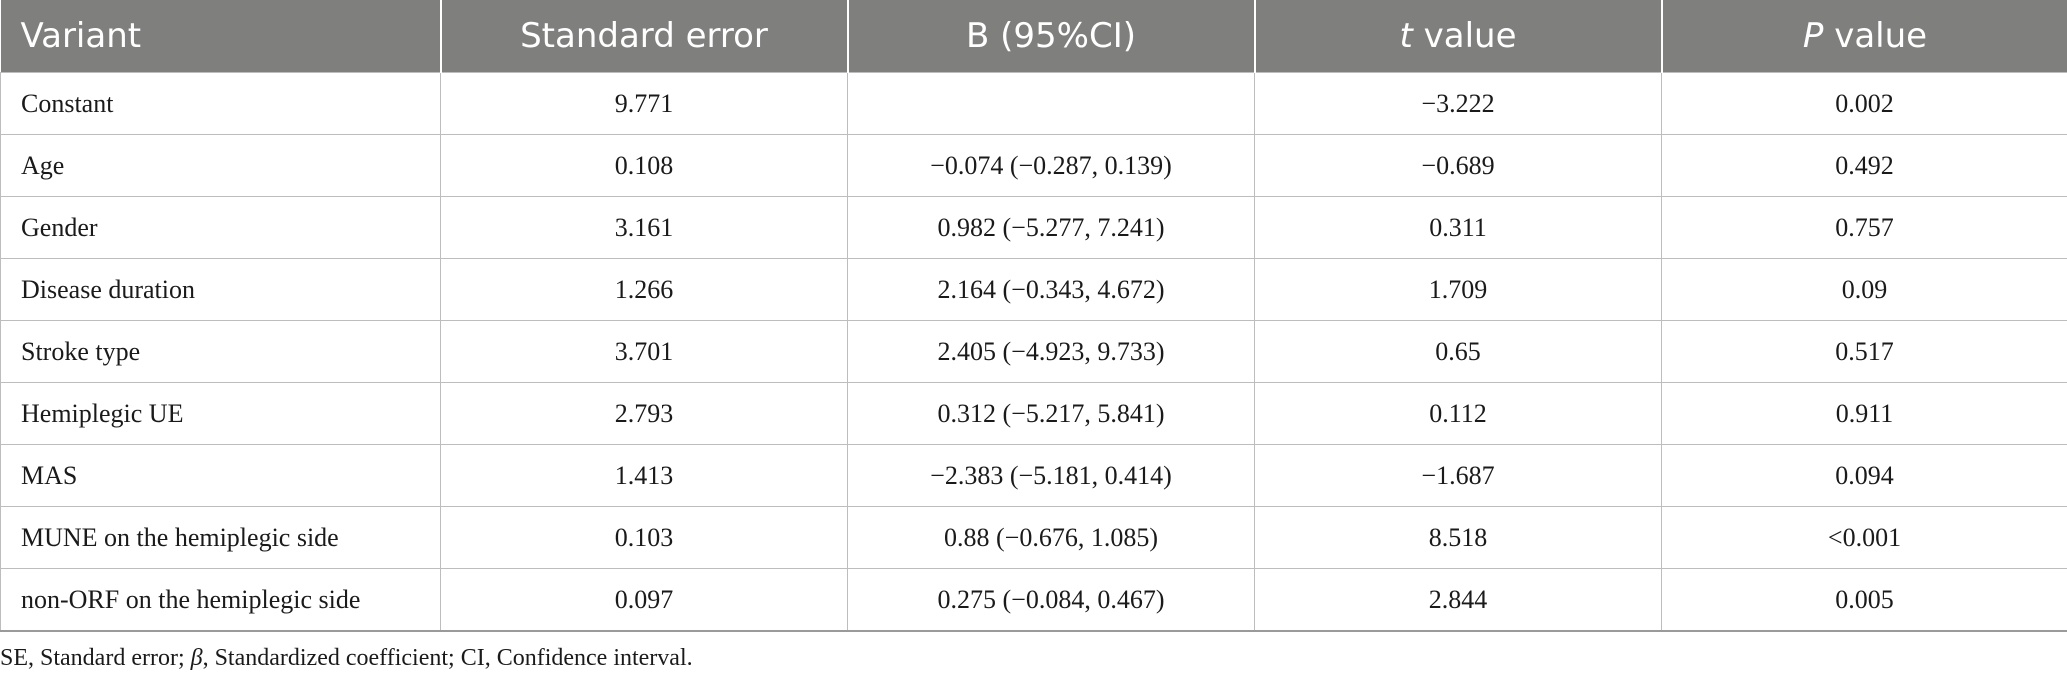 This screenshot has width=2067, height=683. Describe the element at coordinates (196, 658) in the screenshot. I see `footnote-beta-symbol: β` at that location.